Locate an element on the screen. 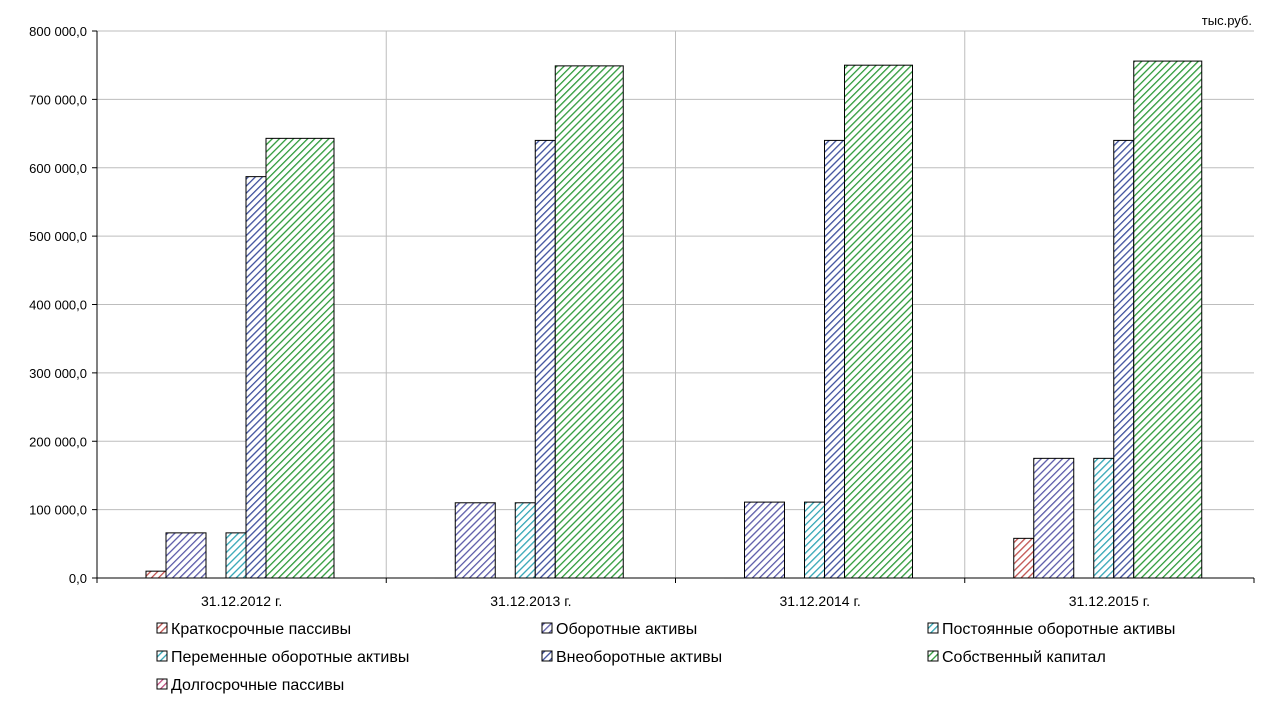 The width and height of the screenshot is (1272, 702). legend-item: Долгосрочные пассивы is located at coordinates (250, 685).